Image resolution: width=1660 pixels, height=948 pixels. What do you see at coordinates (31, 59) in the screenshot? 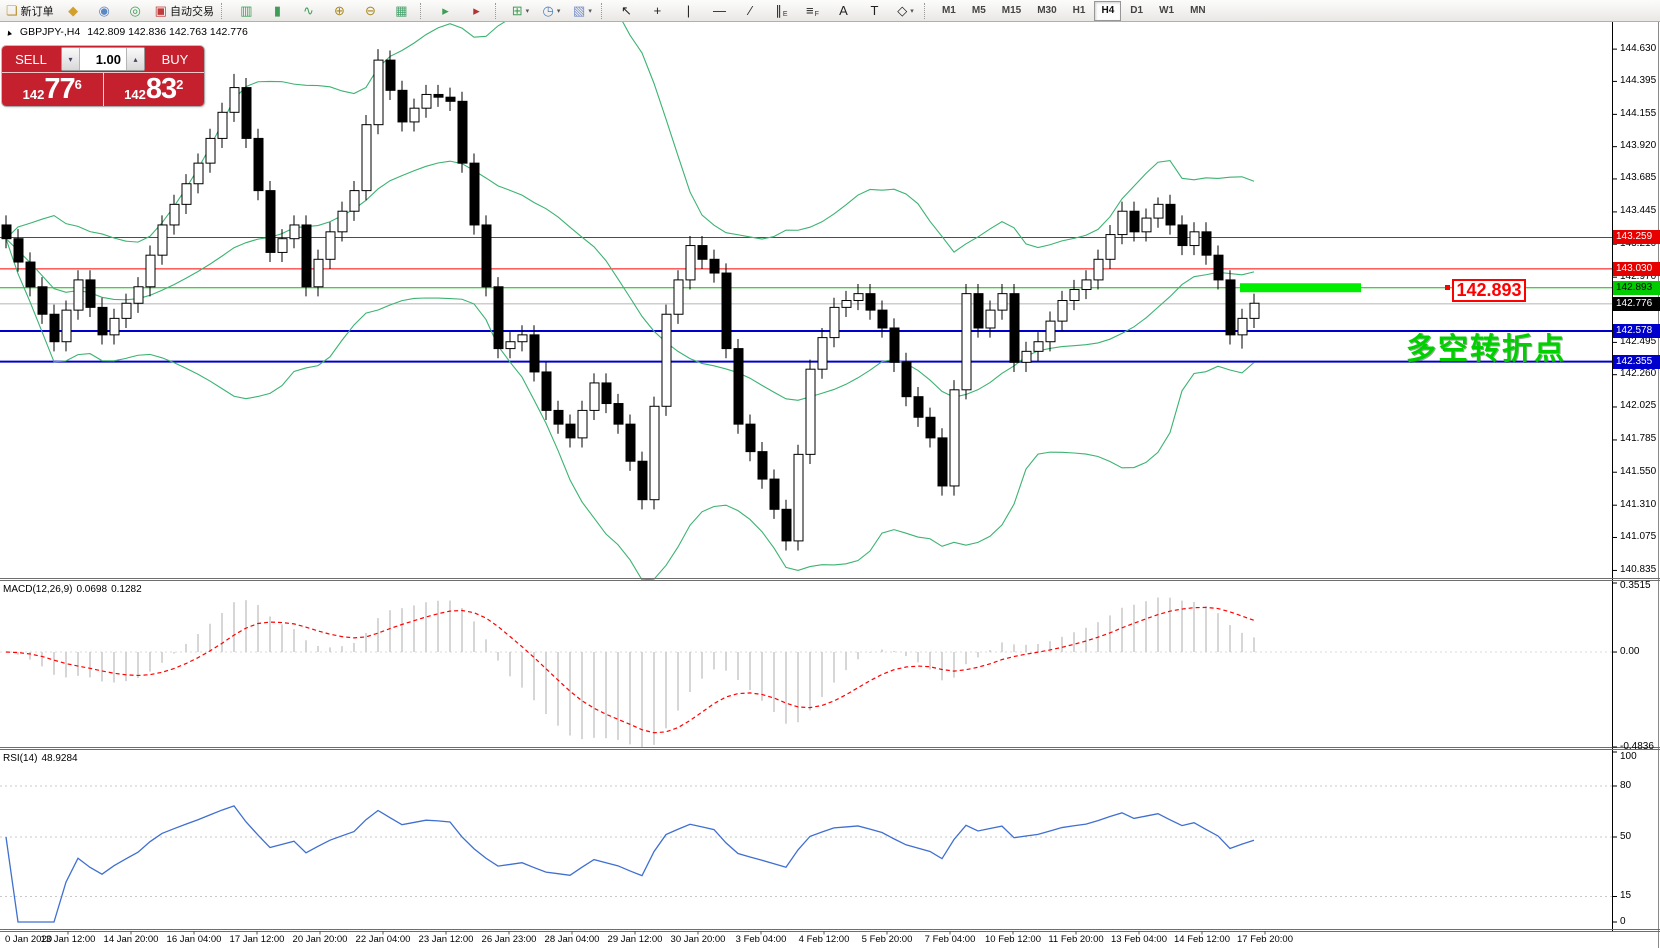
I see `sell-button: SELL` at bounding box center [31, 59].